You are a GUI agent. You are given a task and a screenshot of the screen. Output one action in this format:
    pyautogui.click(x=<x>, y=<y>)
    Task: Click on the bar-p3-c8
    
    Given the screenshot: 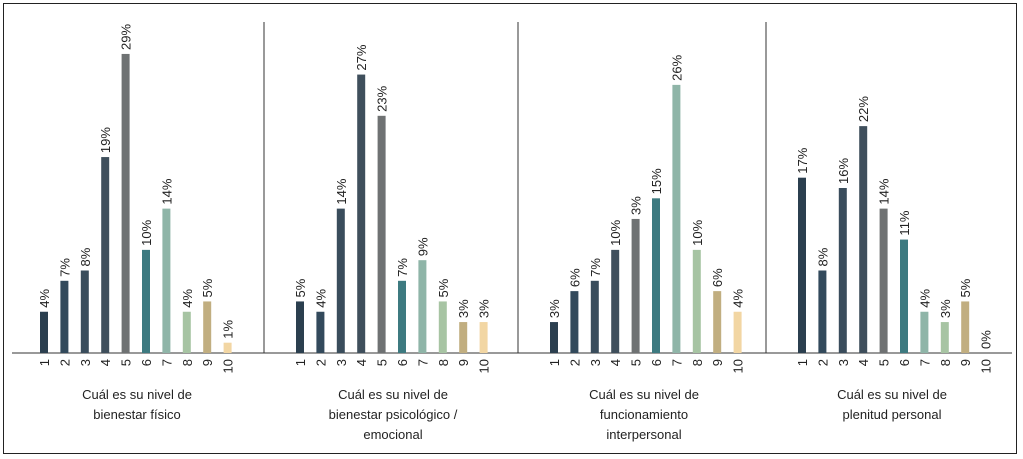 What is the action you would take?
    pyautogui.click(x=696, y=301)
    